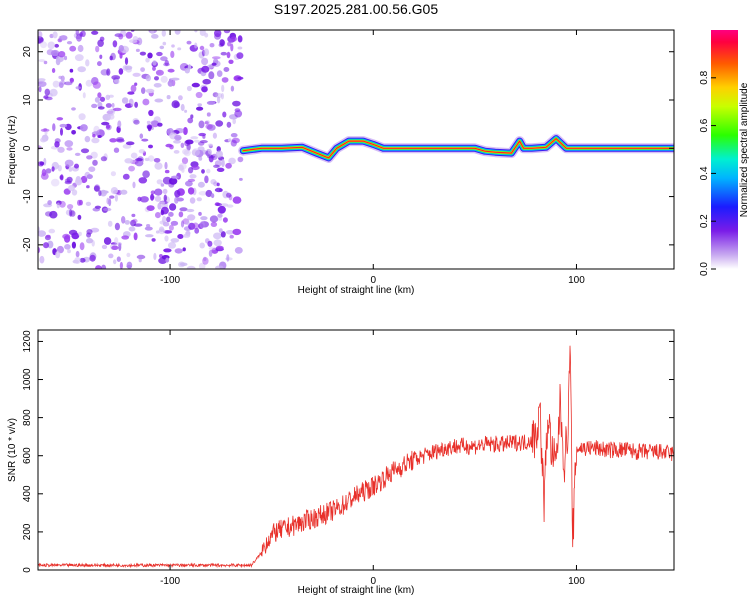 This screenshot has height=600, width=750. What do you see at coordinates (12, 450) in the screenshot?
I see `snr-y-label: SNR (10 * v/v)` at bounding box center [12, 450].